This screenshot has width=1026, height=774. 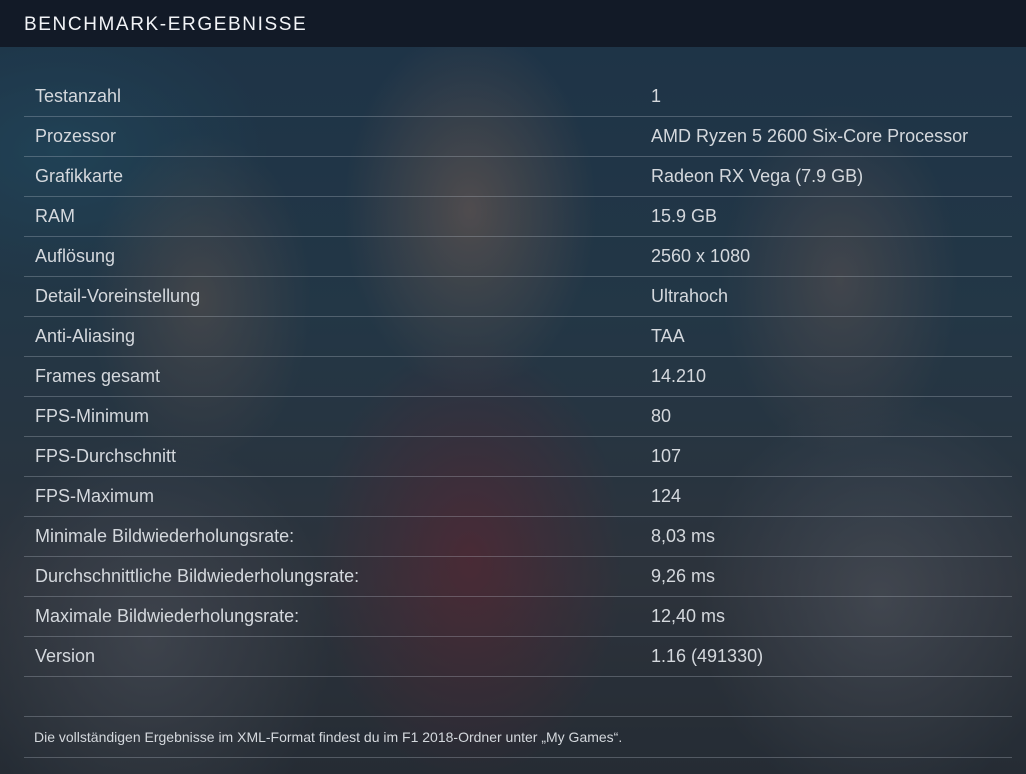 I want to click on result-row-total-frames: Frames gesamt 14.210, so click(x=518, y=377).